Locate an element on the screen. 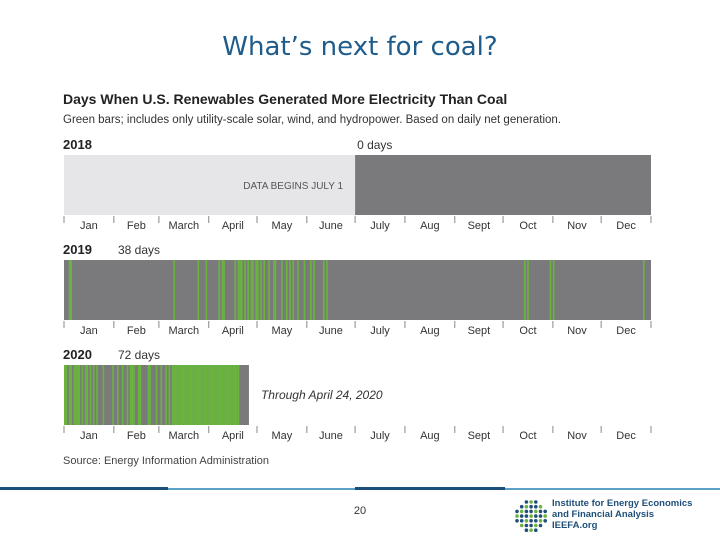  panel-day-count: 0 days is located at coordinates (374, 145).